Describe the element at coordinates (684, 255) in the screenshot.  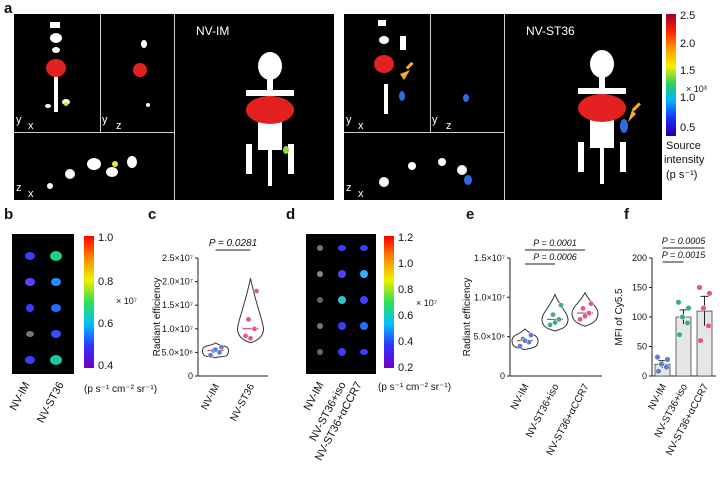
I see `p-value-label: P = 0.0015` at that location.